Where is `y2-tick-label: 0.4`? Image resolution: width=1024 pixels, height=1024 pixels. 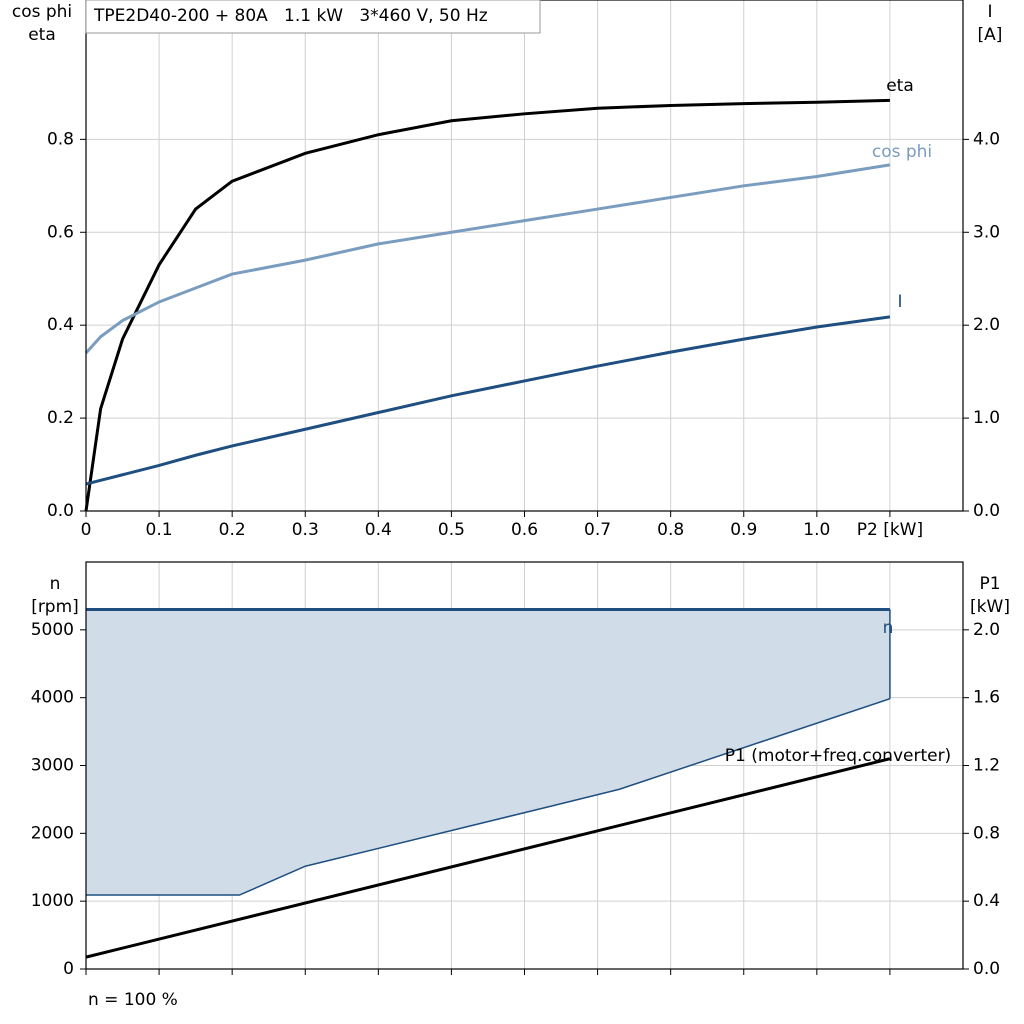
y2-tick-label: 0.4 is located at coordinates (986, 901).